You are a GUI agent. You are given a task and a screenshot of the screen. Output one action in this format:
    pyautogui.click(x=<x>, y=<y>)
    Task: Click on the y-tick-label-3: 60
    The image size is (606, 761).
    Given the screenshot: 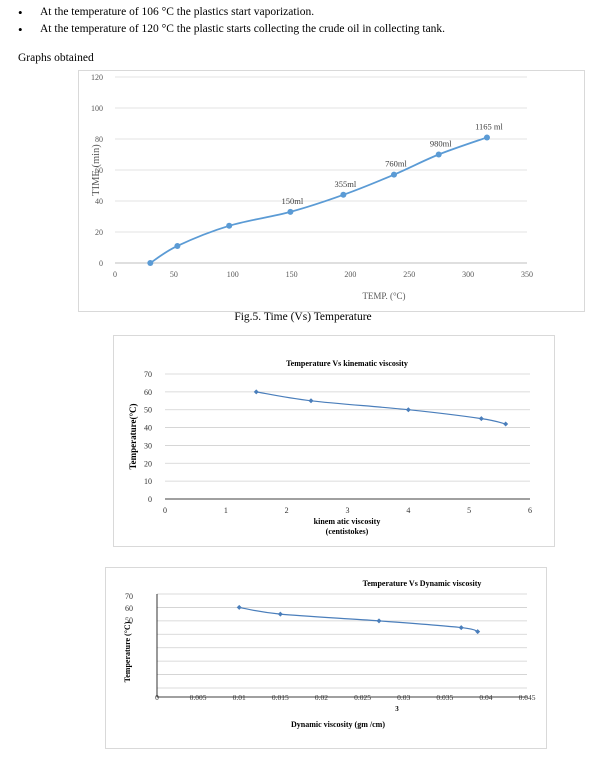 What is the action you would take?
    pyautogui.click(x=99, y=170)
    